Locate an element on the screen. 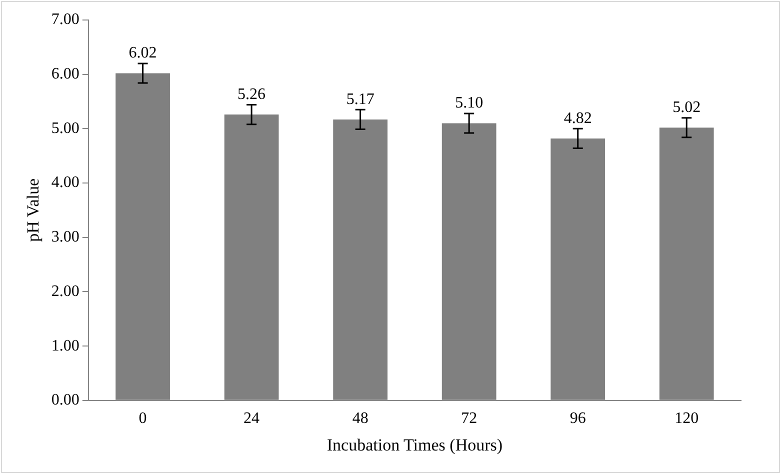 This screenshot has width=781, height=474. data-label: 4.82 is located at coordinates (578, 118).